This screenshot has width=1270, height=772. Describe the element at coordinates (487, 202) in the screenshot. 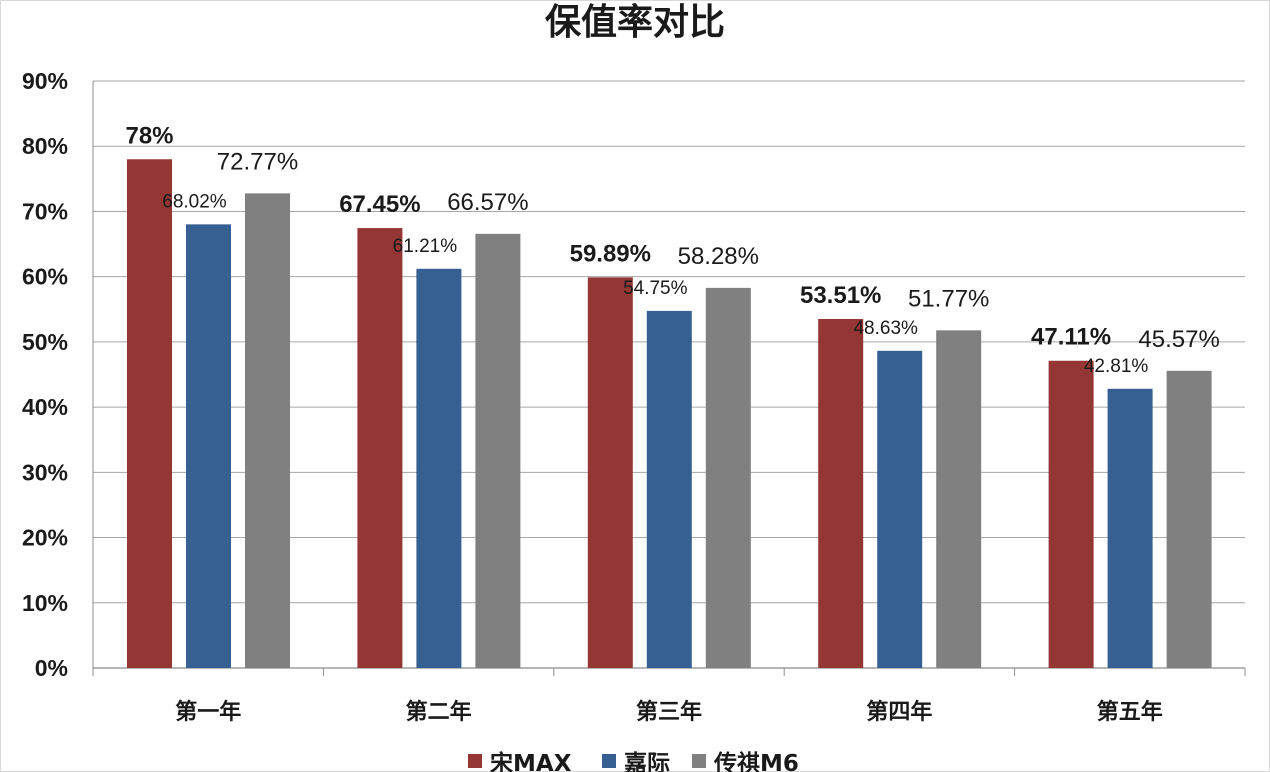

I see `data-label: 66.57%` at that location.